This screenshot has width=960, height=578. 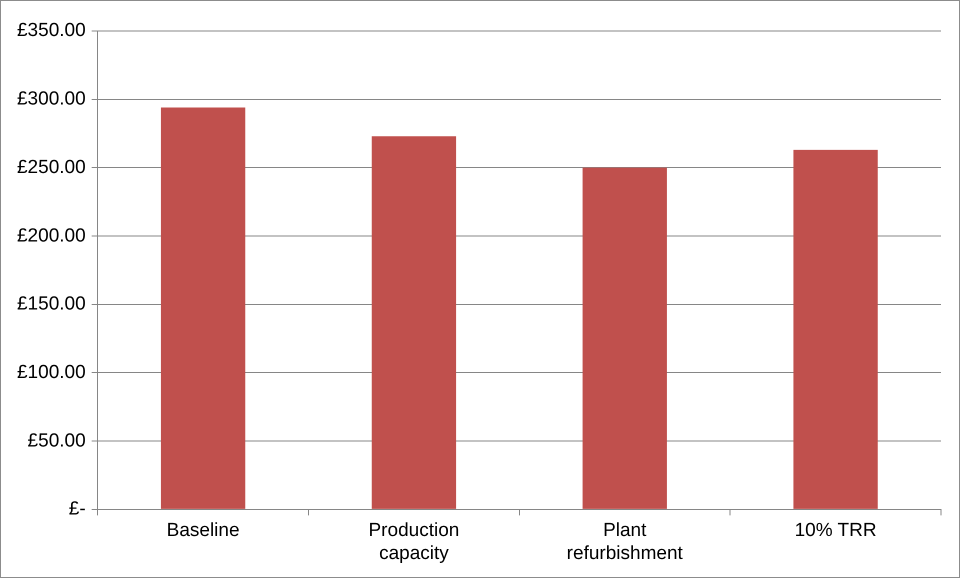 I want to click on x-tick-label: Plant refurbishment, so click(x=625, y=542).